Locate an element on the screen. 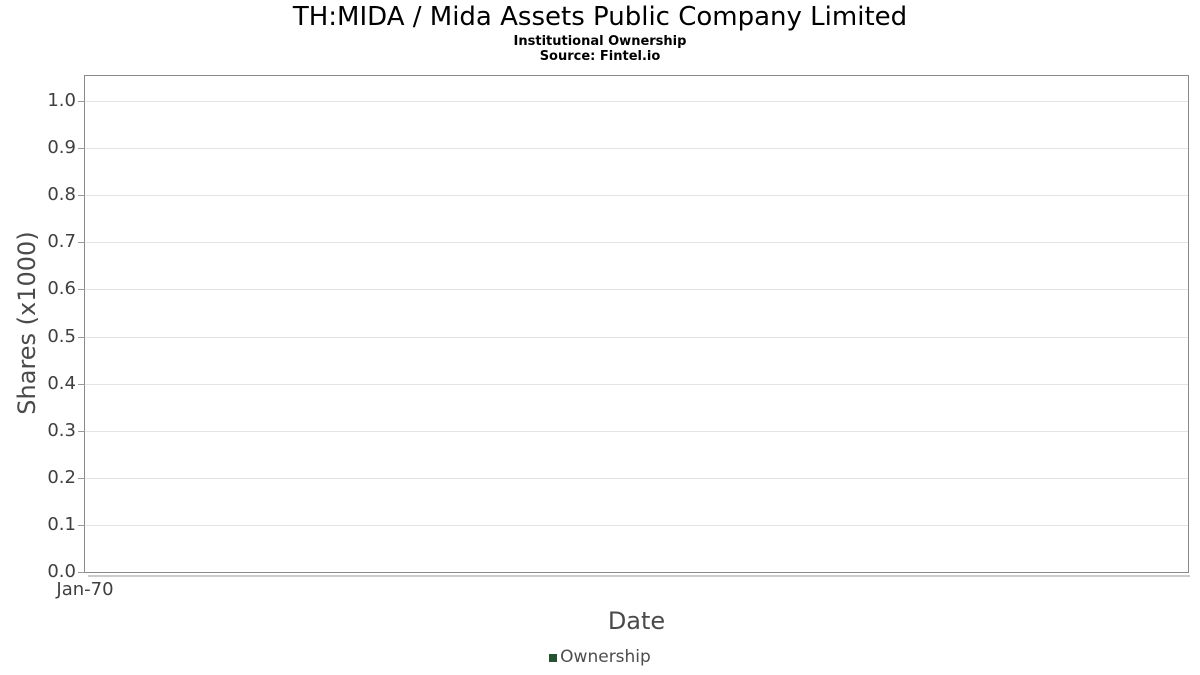 The image size is (1200, 675). y-tick-label: 0.7 is located at coordinates (61, 242).